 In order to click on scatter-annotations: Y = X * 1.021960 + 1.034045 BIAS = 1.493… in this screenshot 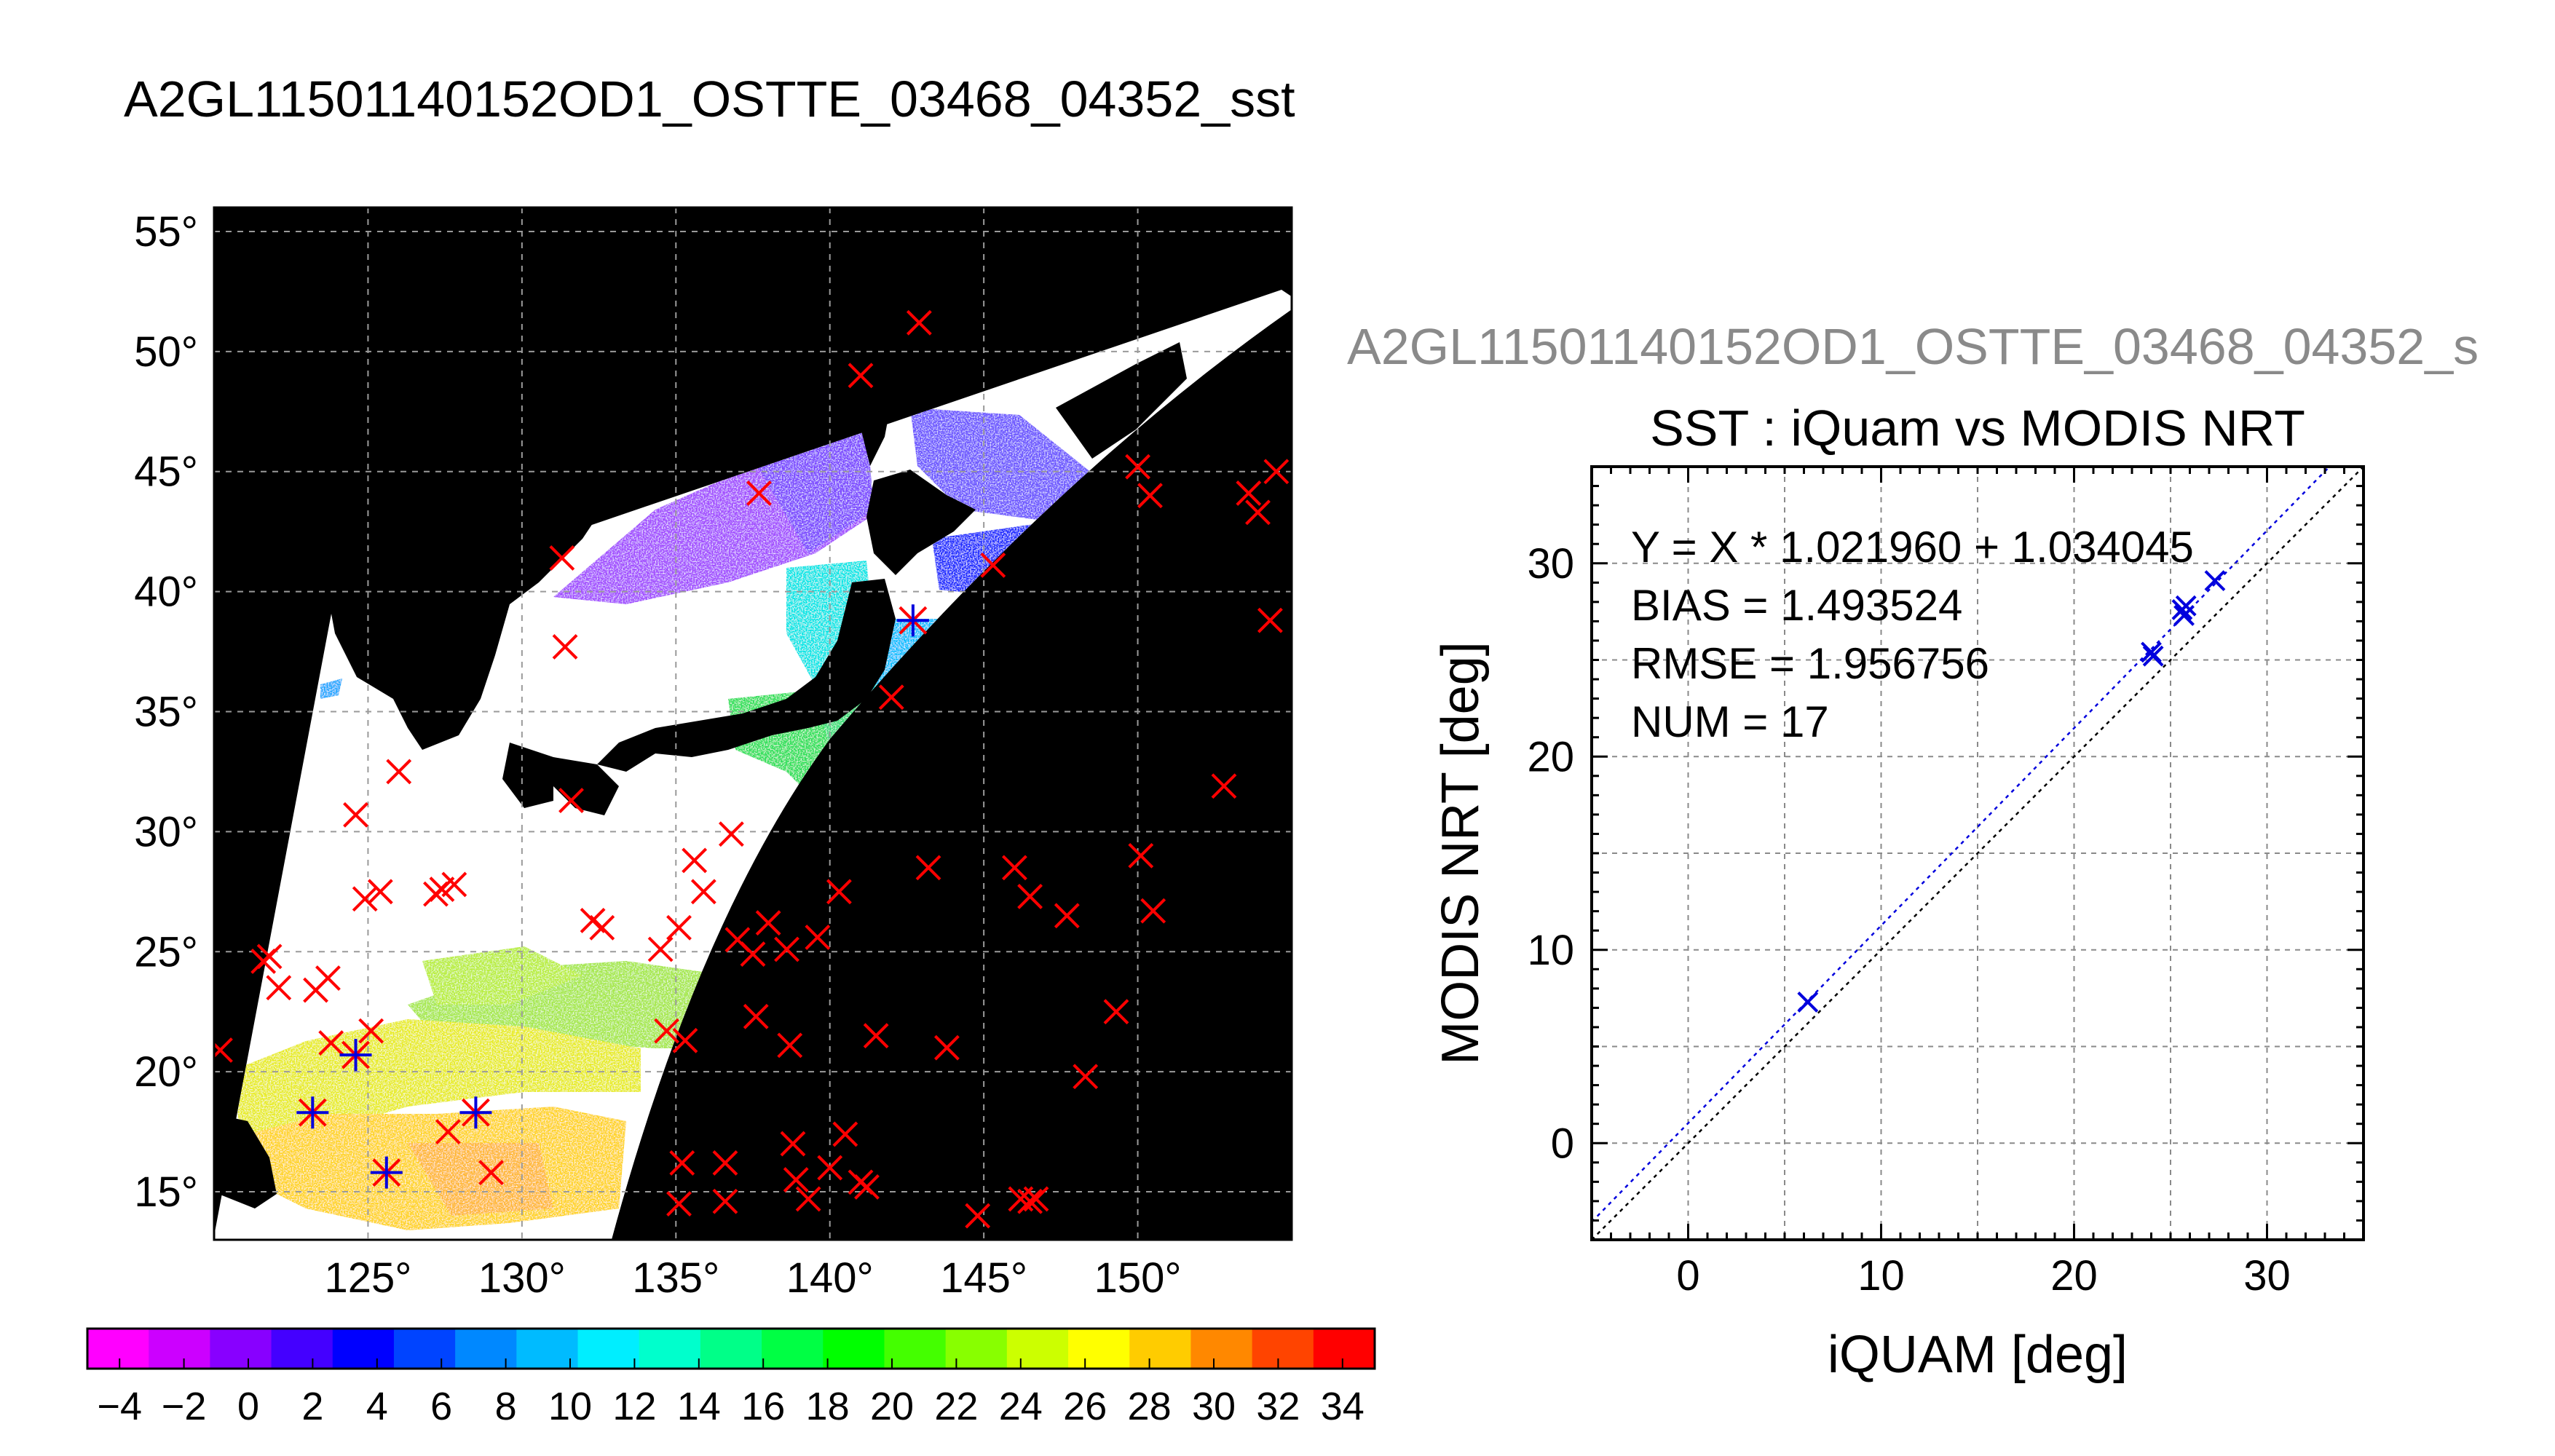, I will do `click(1912, 634)`.